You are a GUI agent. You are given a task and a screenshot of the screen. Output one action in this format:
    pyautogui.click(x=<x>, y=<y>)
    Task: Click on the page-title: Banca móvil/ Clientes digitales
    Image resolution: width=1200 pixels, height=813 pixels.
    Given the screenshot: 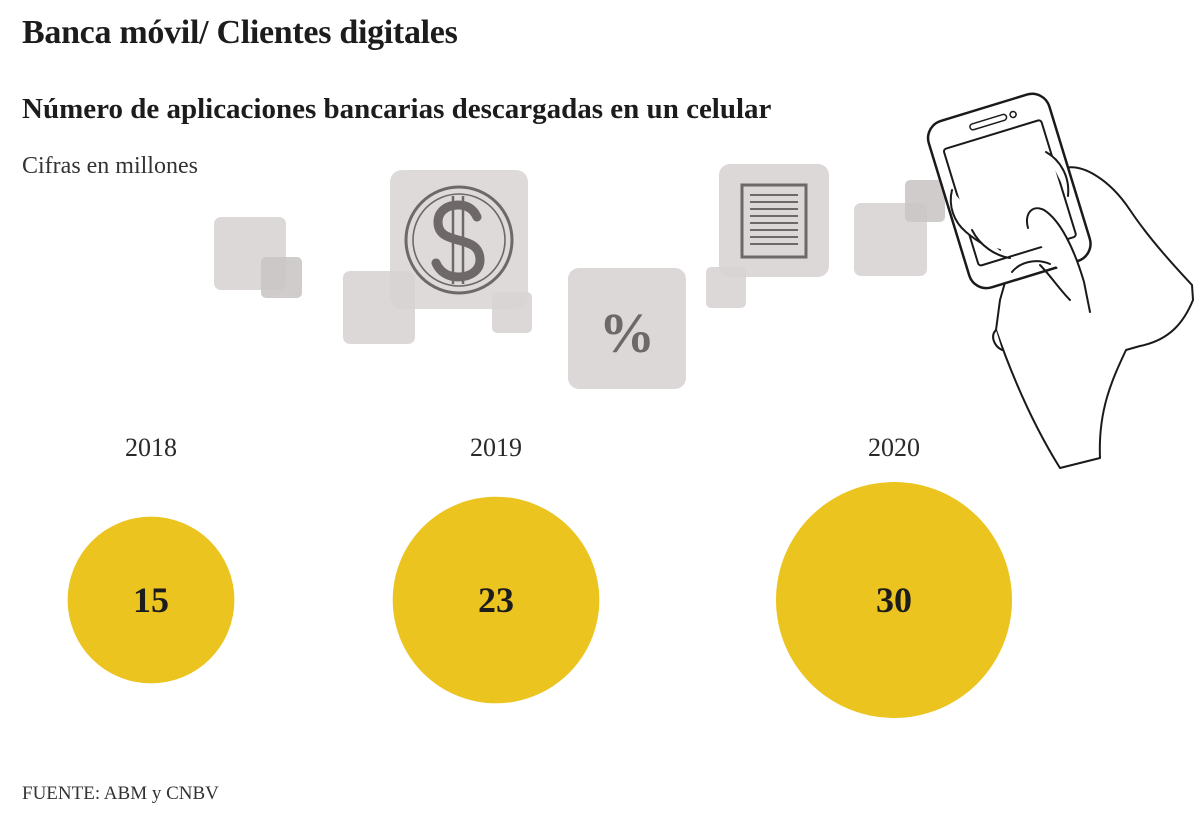 What is the action you would take?
    pyautogui.click(x=240, y=32)
    